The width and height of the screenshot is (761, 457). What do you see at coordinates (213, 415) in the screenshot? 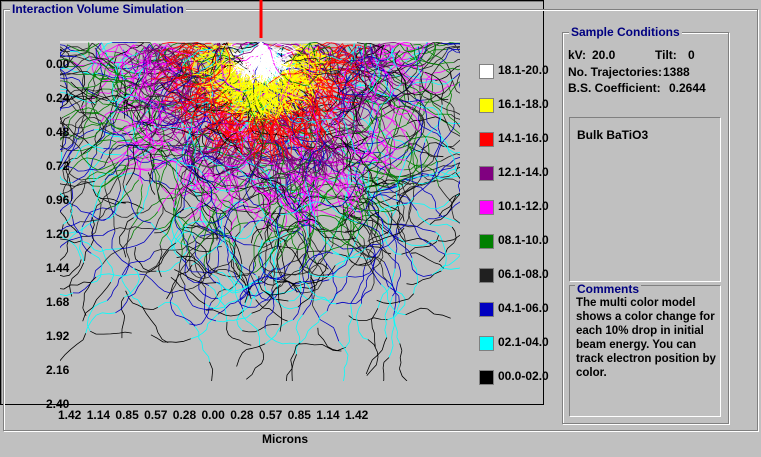
I see `x-tick-label: 0.00` at bounding box center [213, 415].